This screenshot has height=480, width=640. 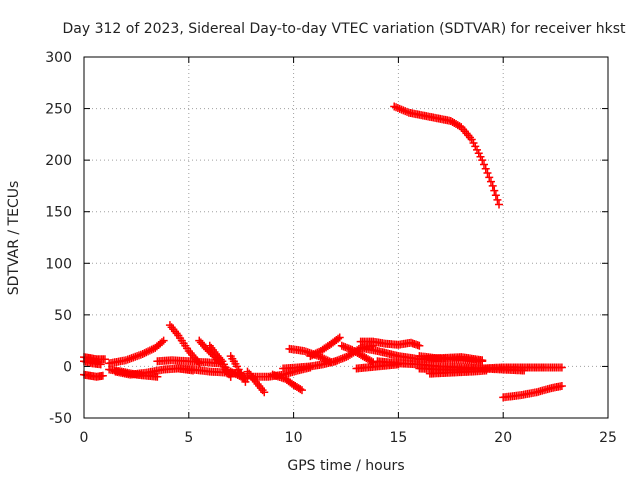 I want to click on x-tick-label: 0, so click(x=84, y=438).